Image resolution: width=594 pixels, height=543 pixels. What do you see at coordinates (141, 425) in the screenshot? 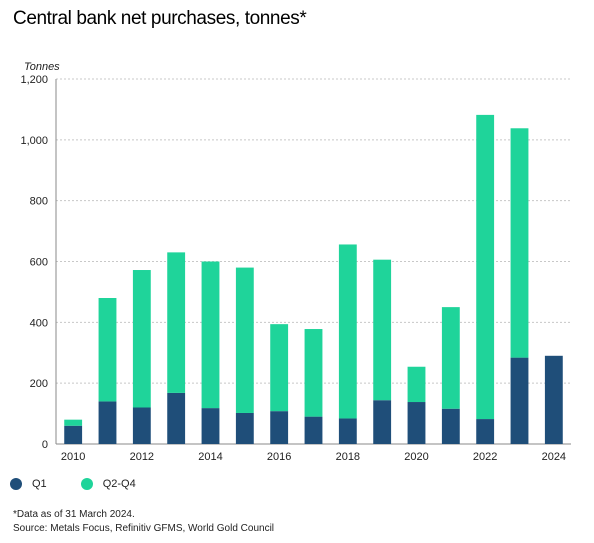
I see `bar-q1-2012` at bounding box center [141, 425].